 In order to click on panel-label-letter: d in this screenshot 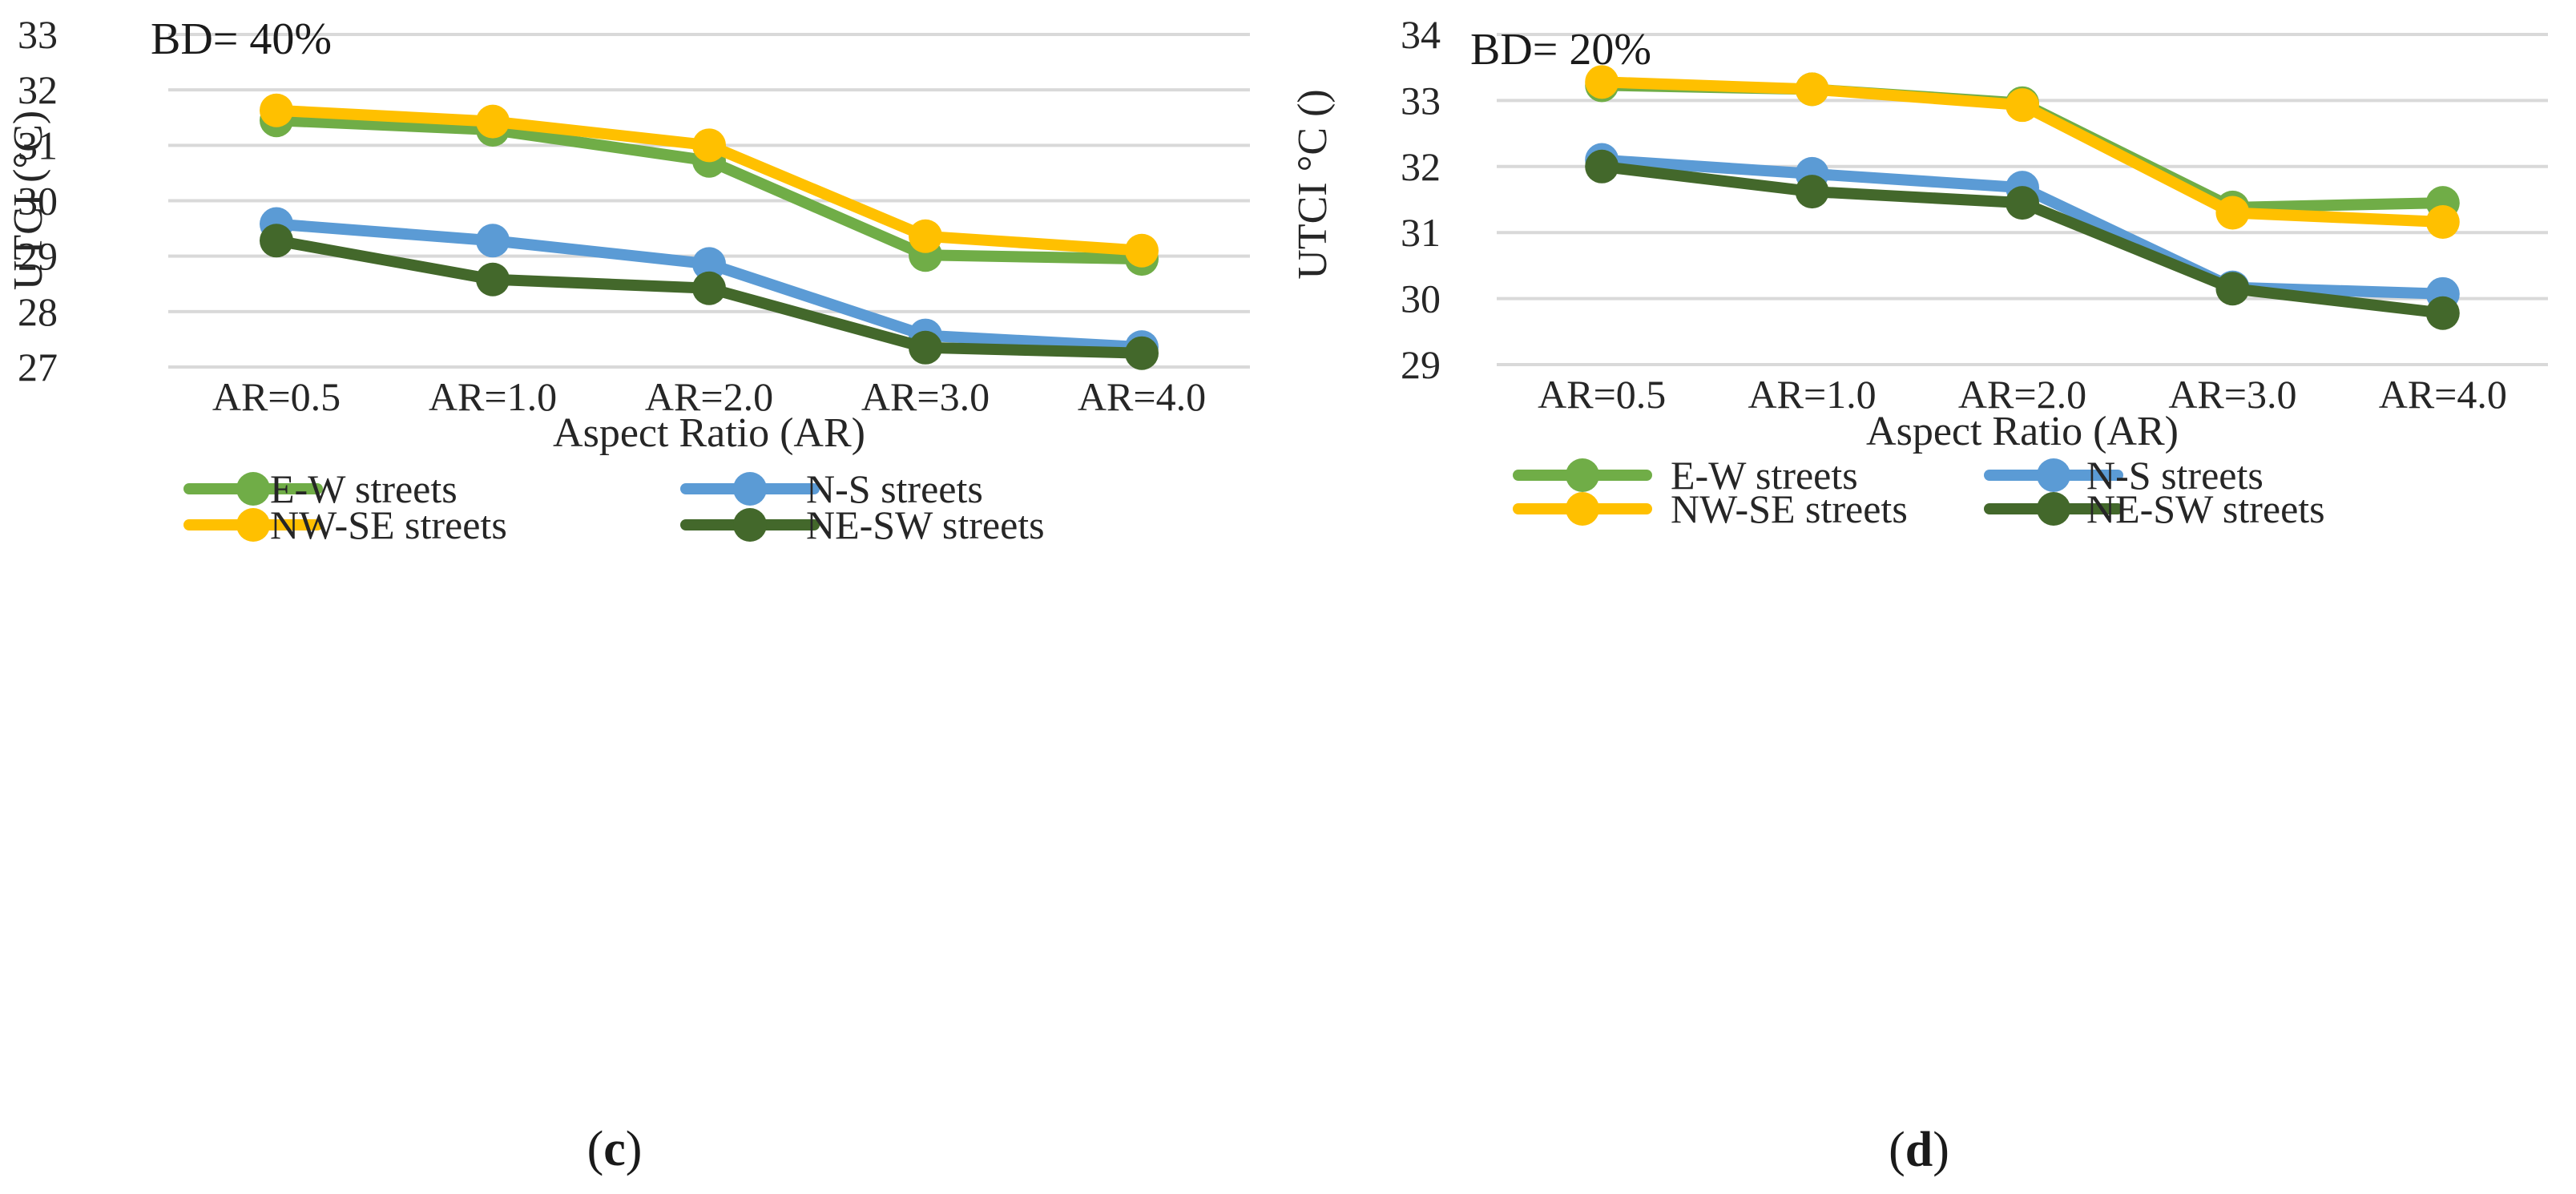, I will do `click(1919, 1150)`.